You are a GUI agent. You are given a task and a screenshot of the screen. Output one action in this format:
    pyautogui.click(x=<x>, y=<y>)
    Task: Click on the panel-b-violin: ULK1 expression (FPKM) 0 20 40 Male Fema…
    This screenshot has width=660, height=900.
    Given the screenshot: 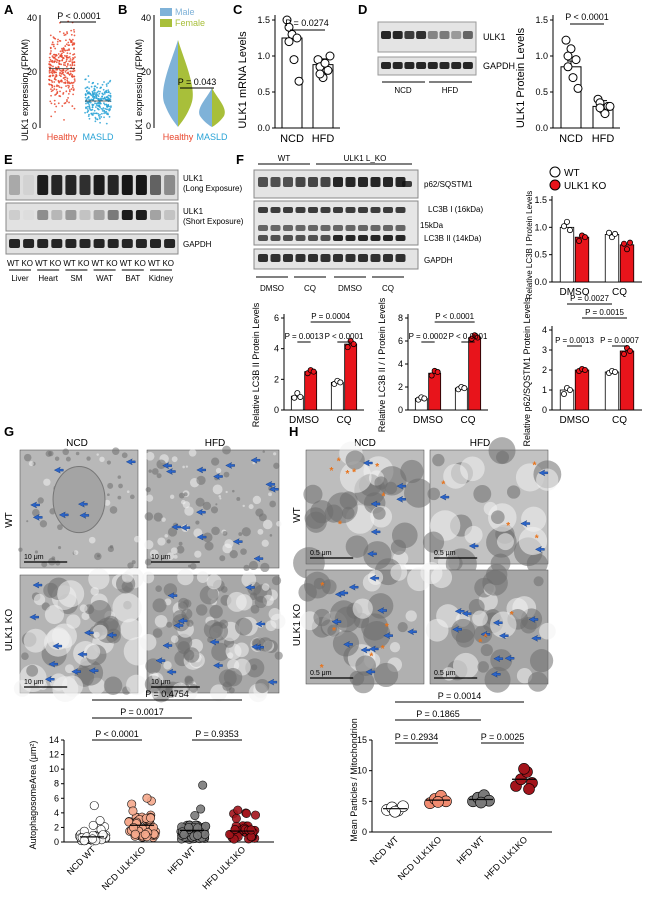 What is the action you would take?
    pyautogui.click(x=181, y=74)
    